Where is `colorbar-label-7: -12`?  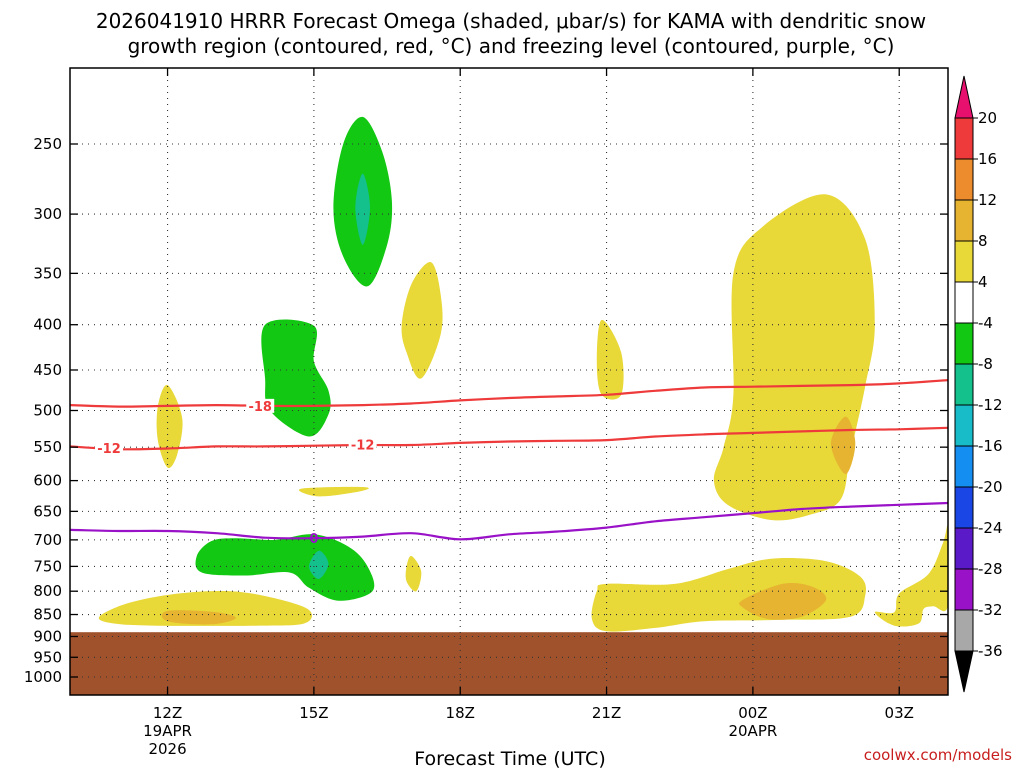
colorbar-label-7: -12 is located at coordinates (990, 405).